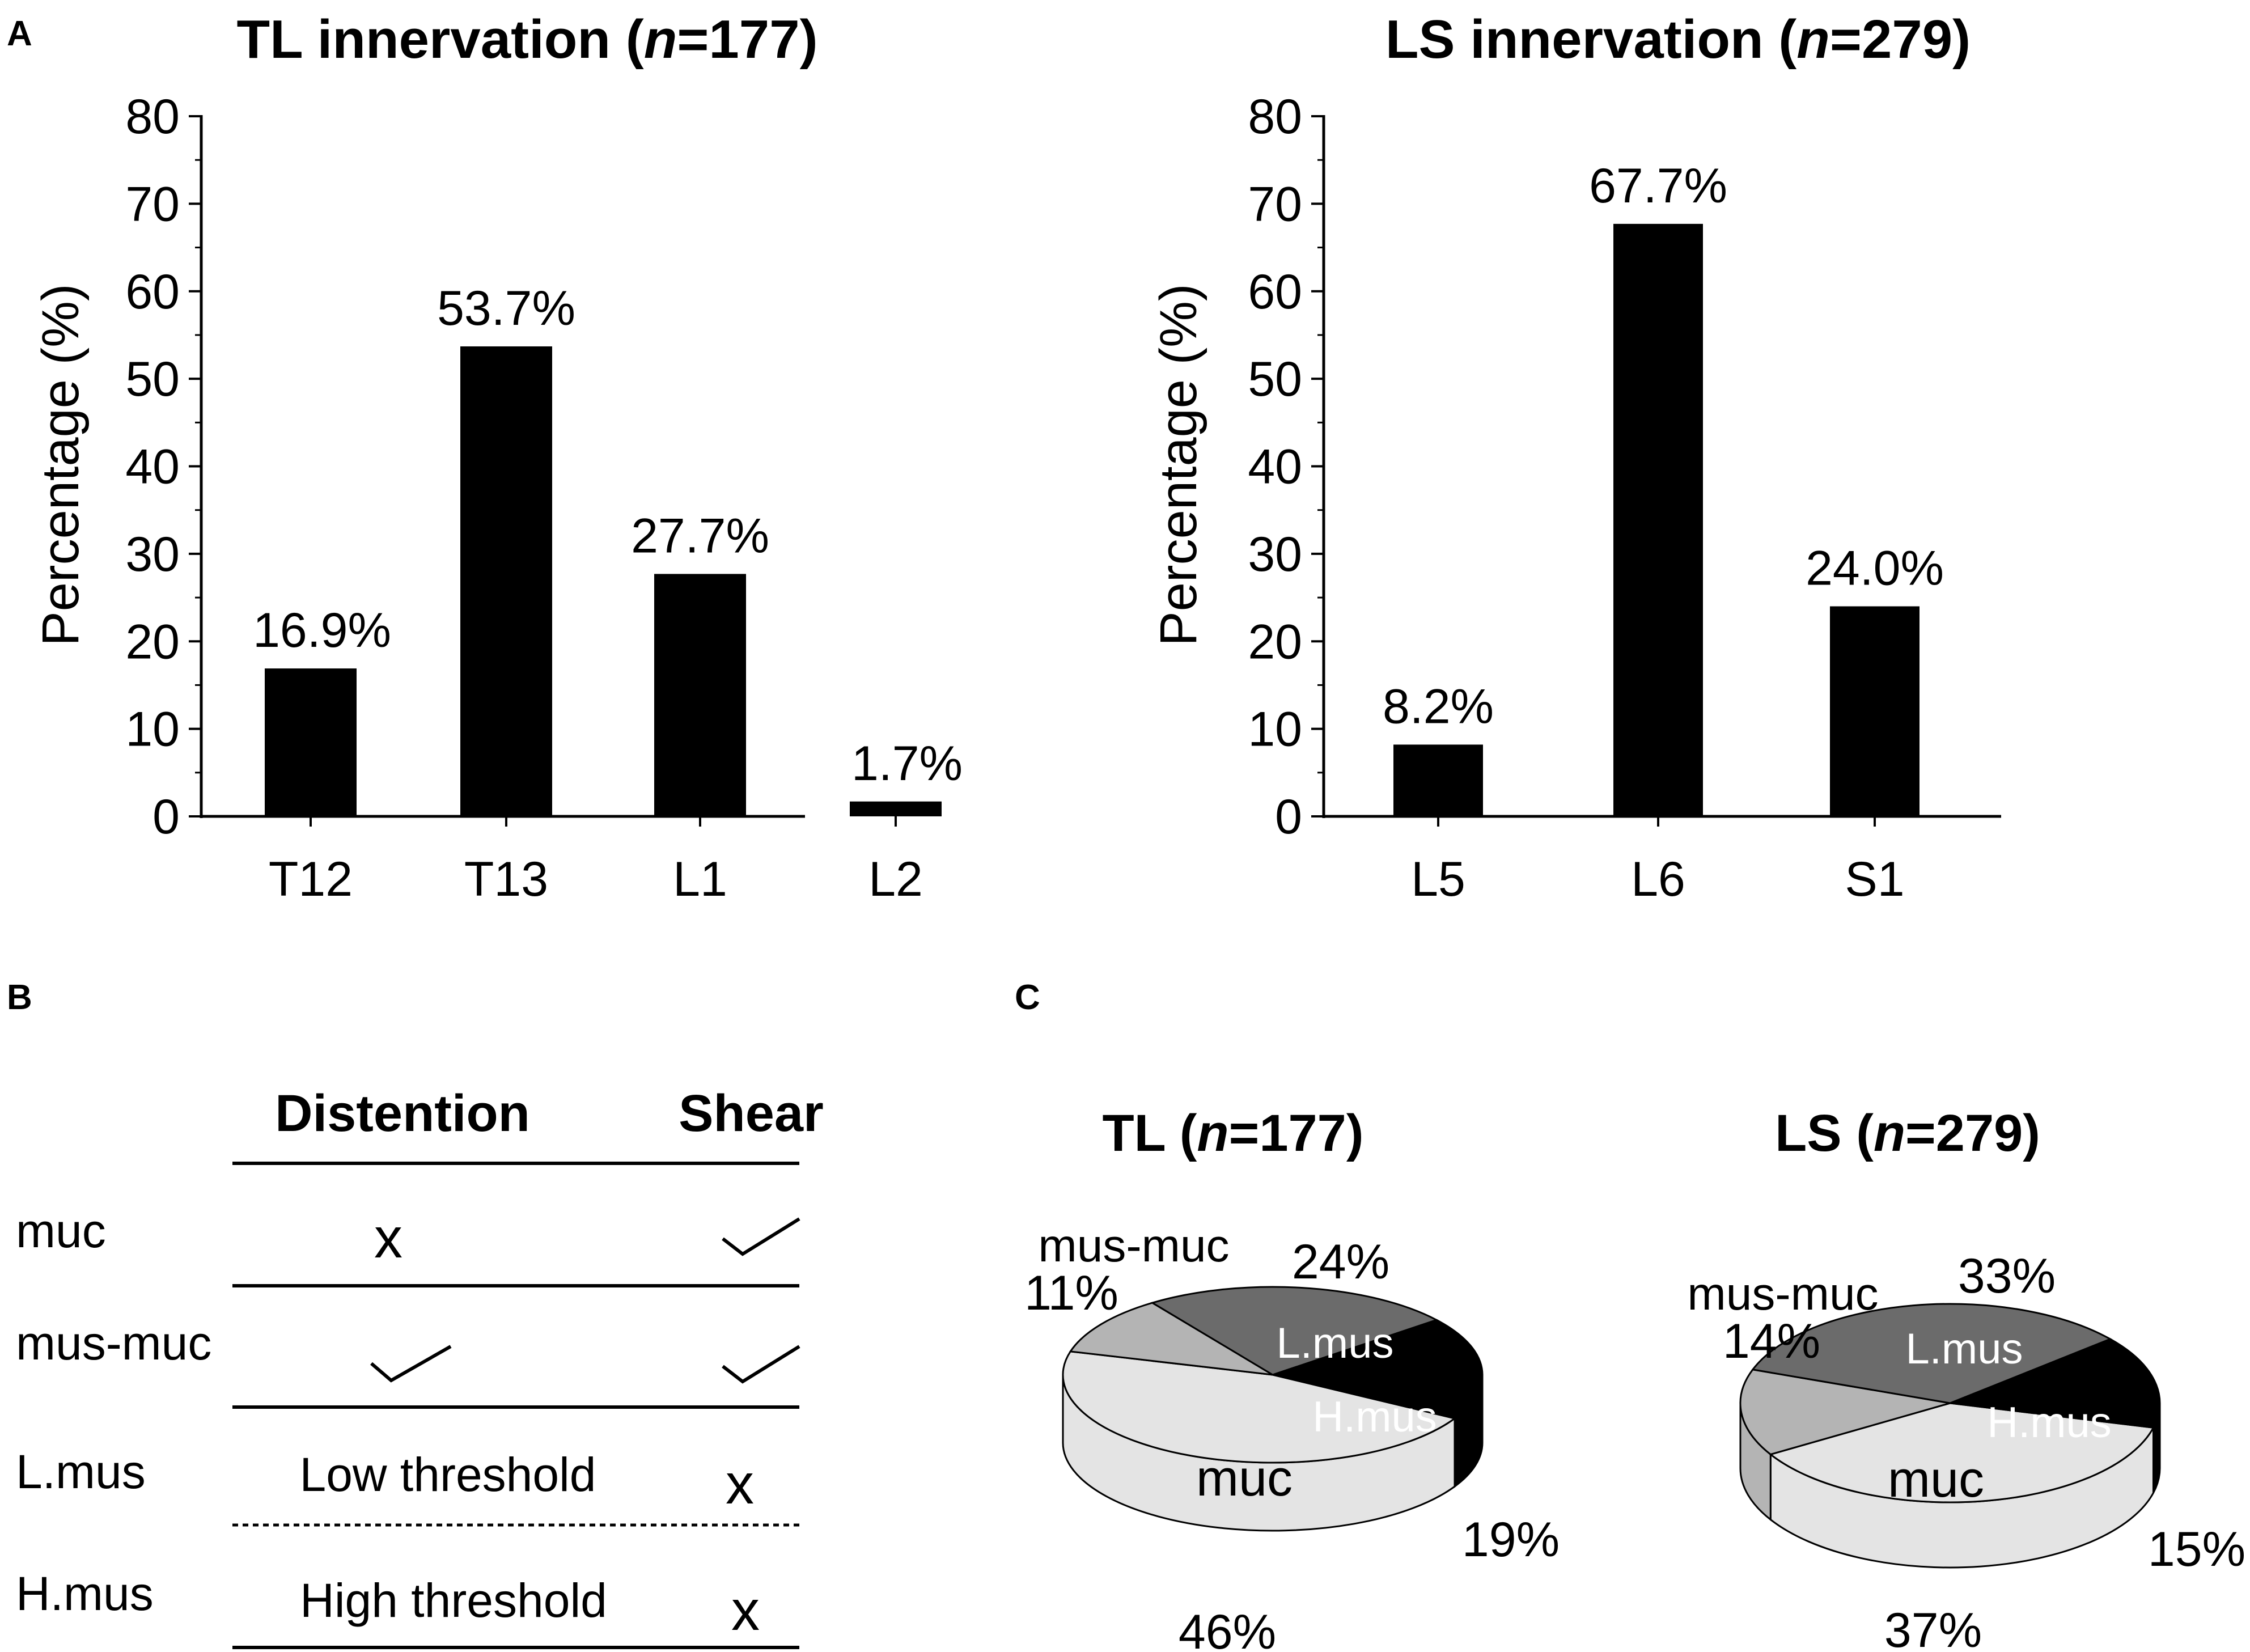  Describe the element at coordinates (700, 695) in the screenshot. I see `tl-bar-l1` at that location.